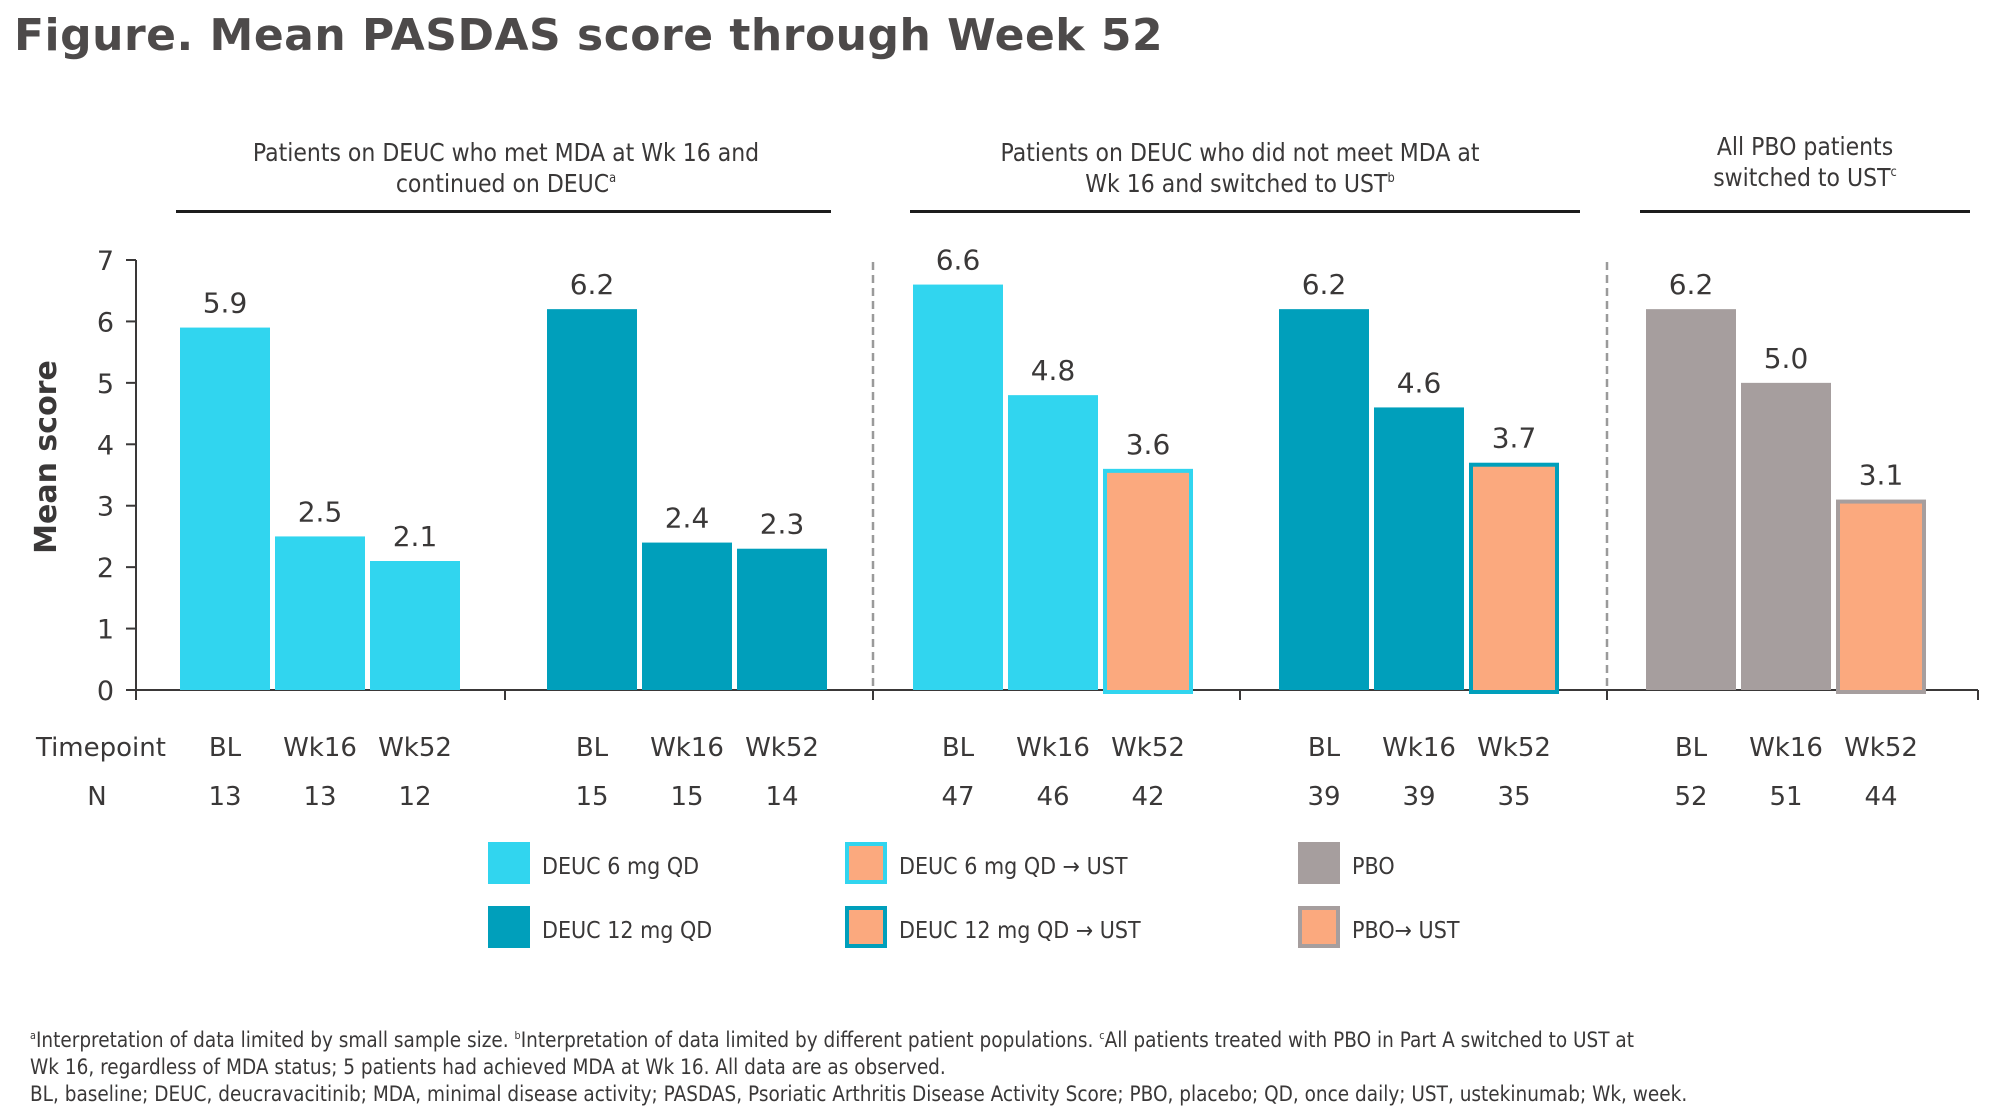 The width and height of the screenshot is (2000, 1114). What do you see at coordinates (1805, 177) in the screenshot?
I see `panel-title-line2: switched to USTc` at bounding box center [1805, 177].